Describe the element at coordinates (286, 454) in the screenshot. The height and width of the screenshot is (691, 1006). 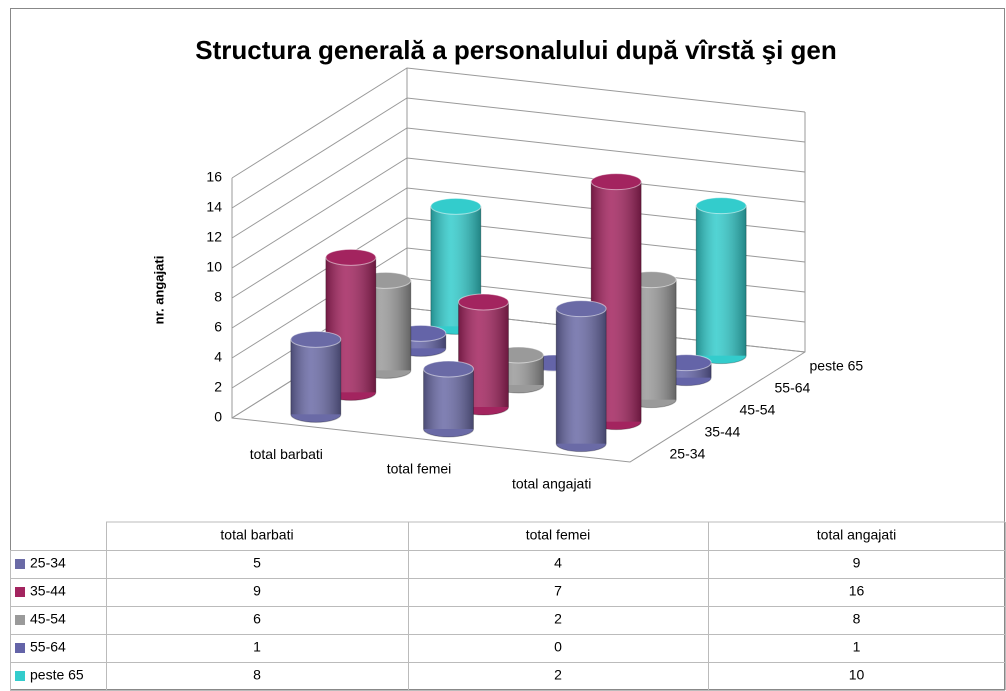
I see `x-tick-label: total barbati` at that location.